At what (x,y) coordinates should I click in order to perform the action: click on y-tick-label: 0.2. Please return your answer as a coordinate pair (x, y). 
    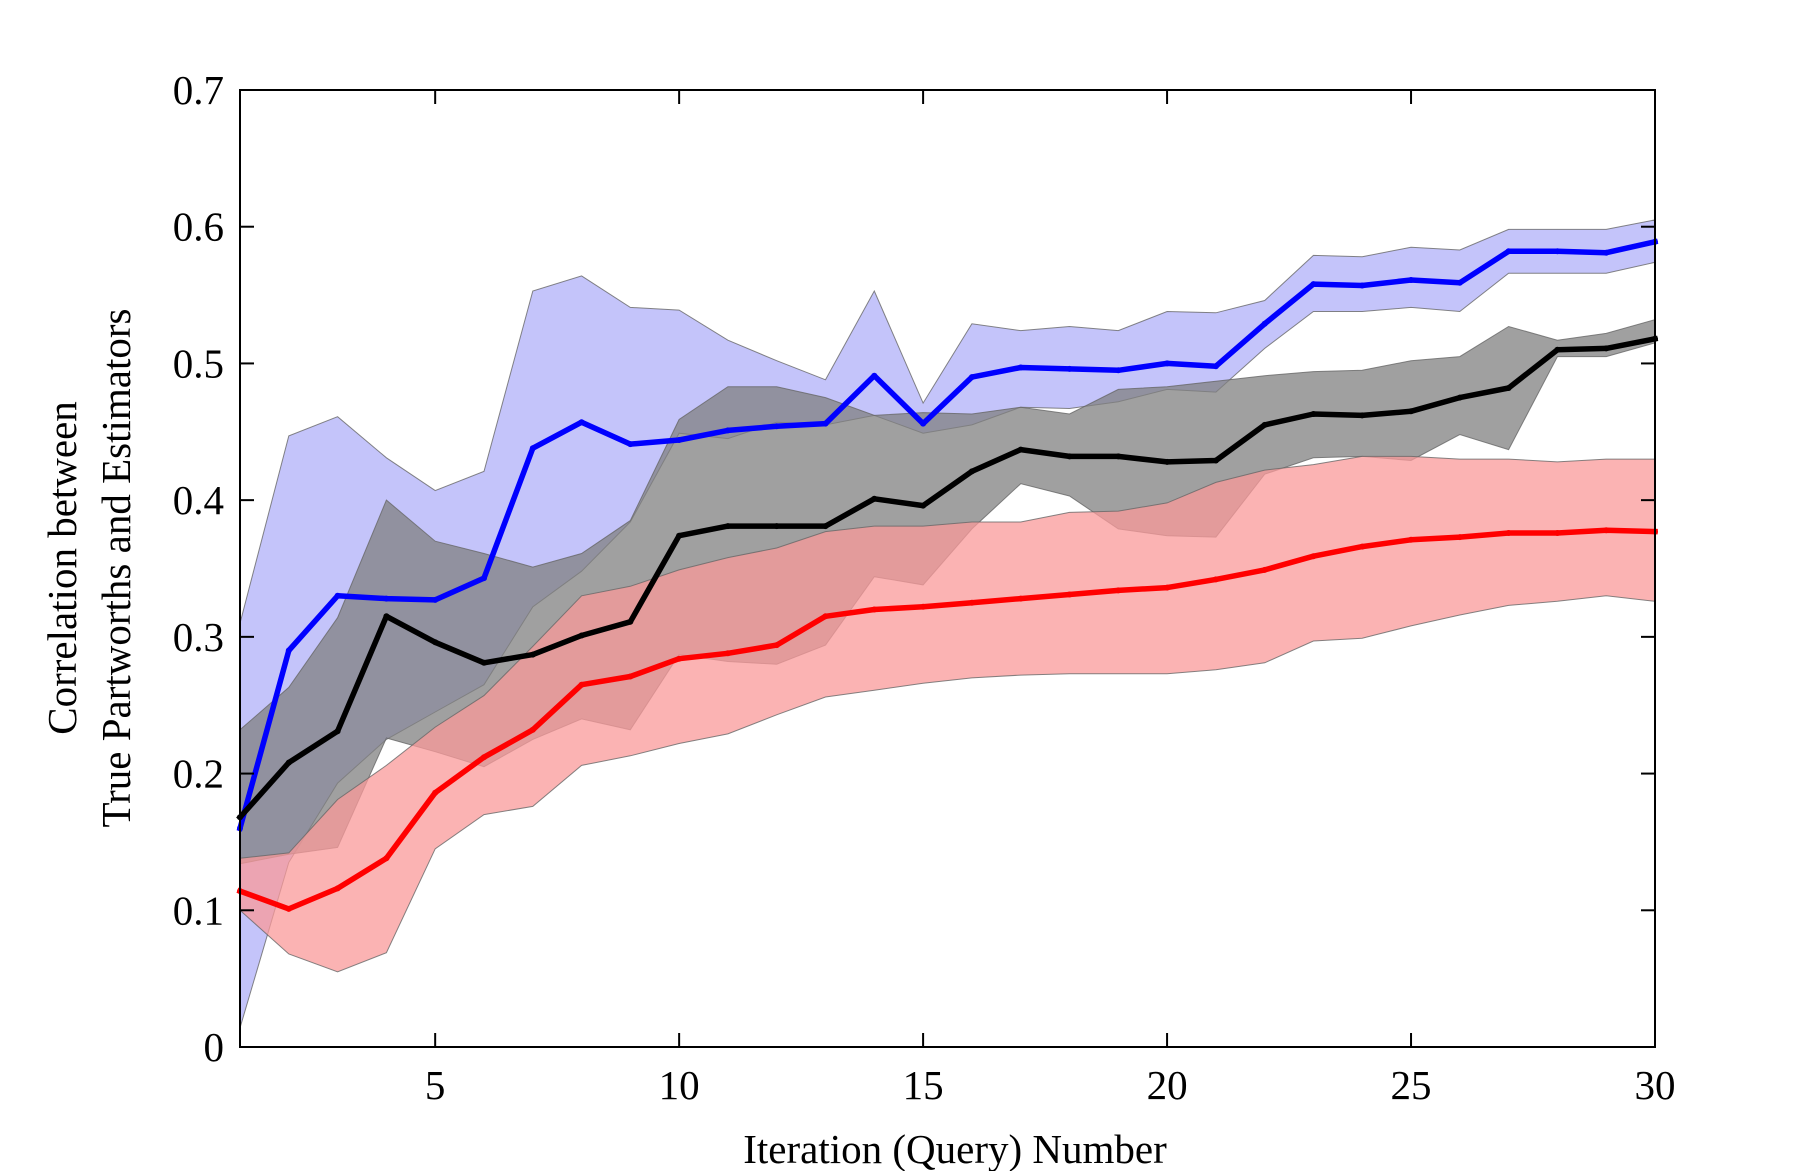
    Looking at the image, I should click on (198, 774).